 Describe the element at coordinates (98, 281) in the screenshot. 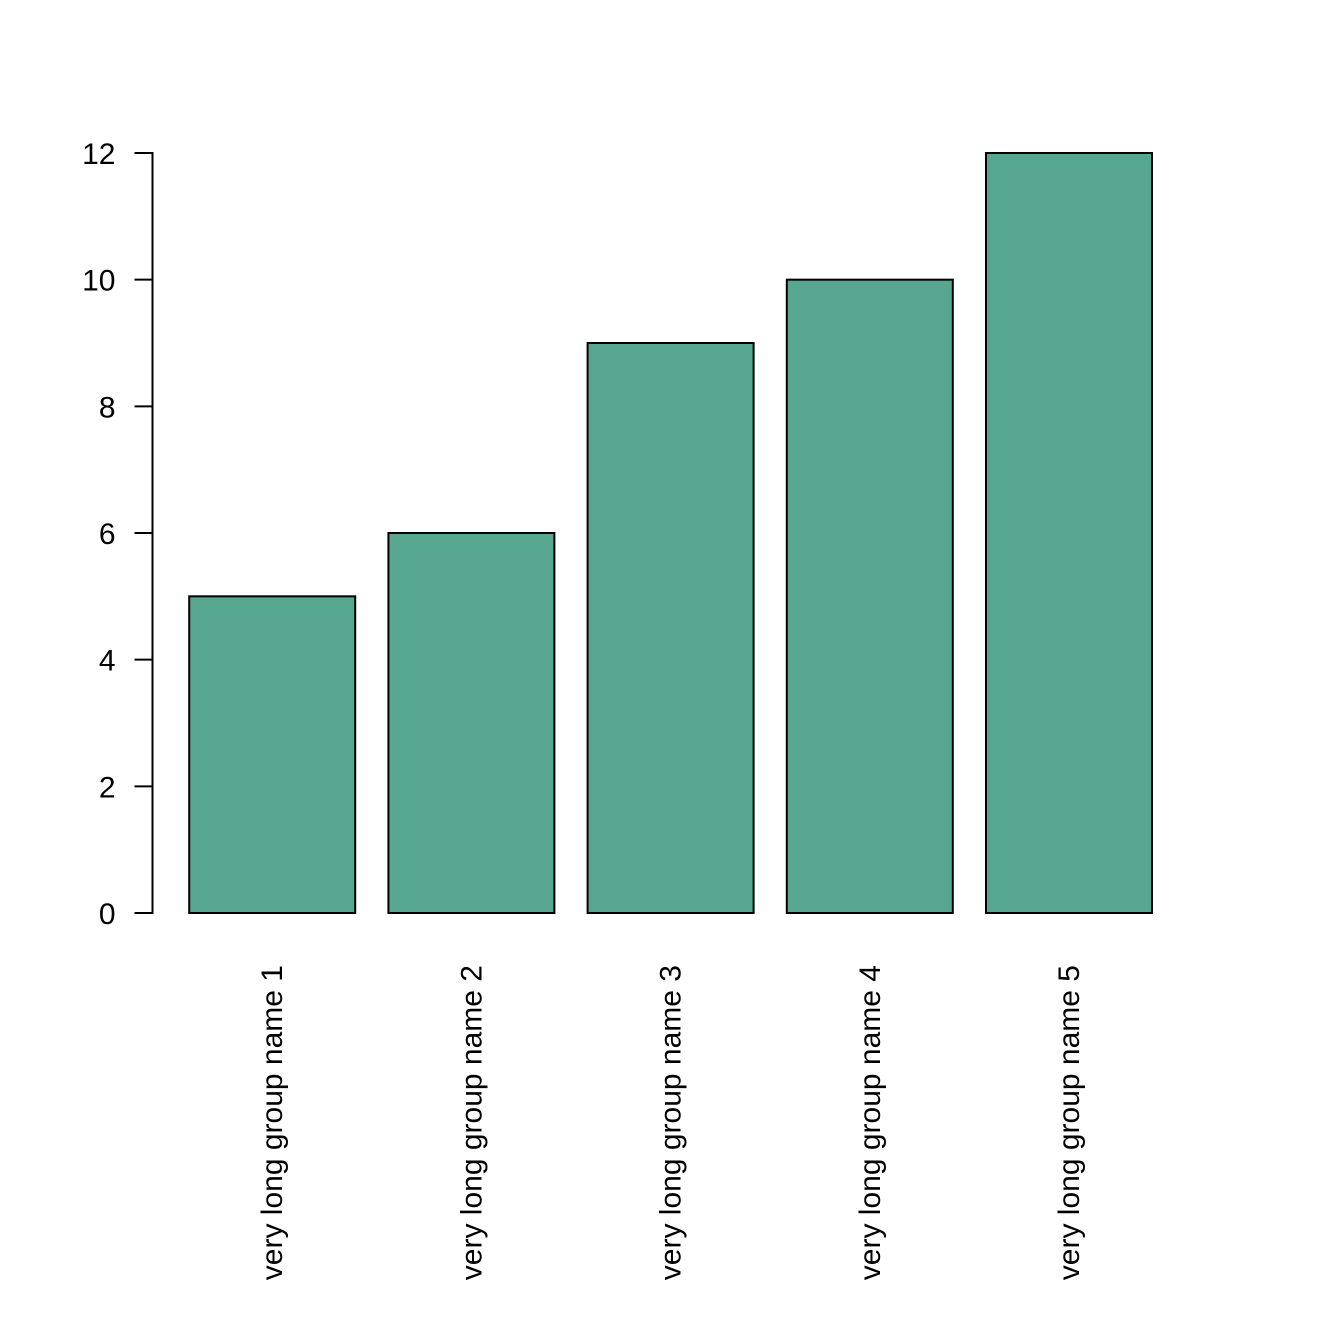

I see `y-tick-label-10: 10` at that location.